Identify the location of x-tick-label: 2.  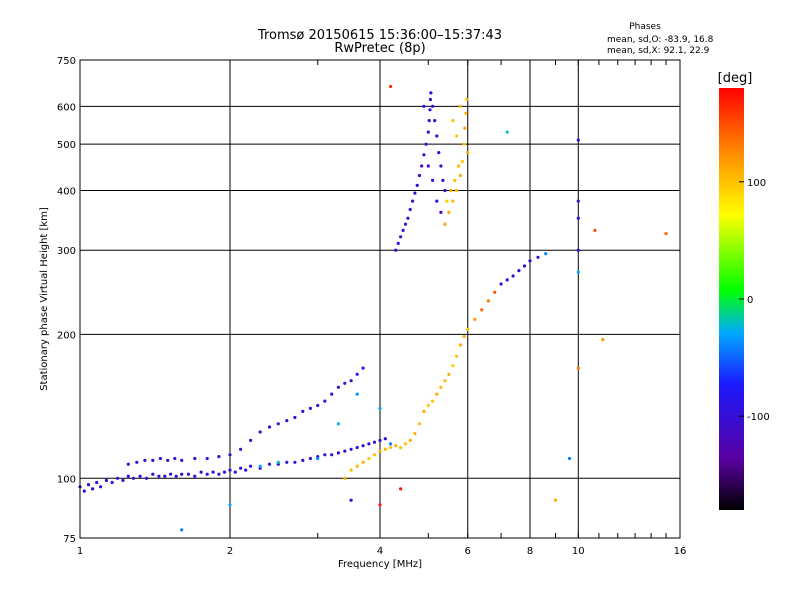
(230, 551).